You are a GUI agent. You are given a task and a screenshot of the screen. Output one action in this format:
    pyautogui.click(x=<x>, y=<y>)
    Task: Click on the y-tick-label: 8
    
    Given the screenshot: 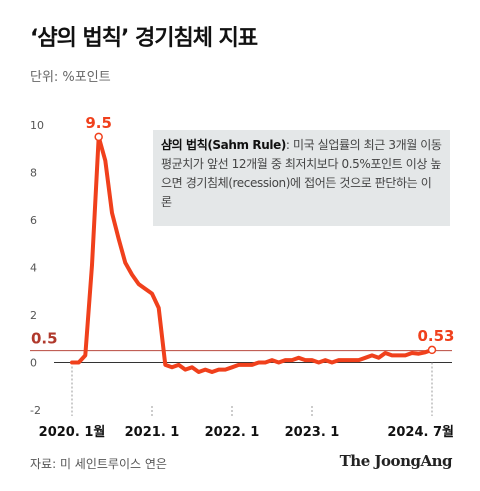 What is the action you would take?
    pyautogui.click(x=33, y=173)
    